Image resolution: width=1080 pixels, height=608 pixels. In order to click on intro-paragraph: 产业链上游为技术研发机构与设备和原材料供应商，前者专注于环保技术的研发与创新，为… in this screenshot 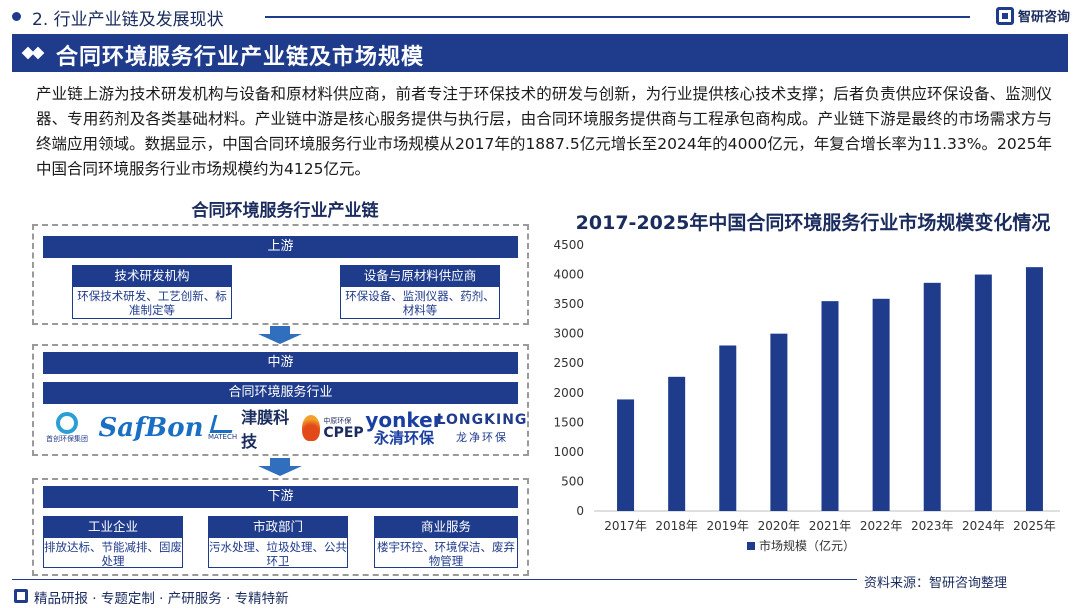, I will do `click(544, 131)`.